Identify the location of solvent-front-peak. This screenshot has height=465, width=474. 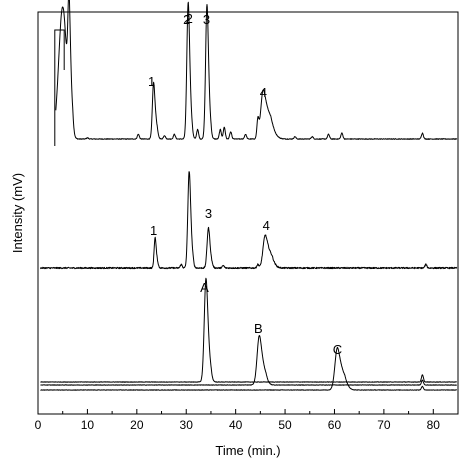
(59, 87).